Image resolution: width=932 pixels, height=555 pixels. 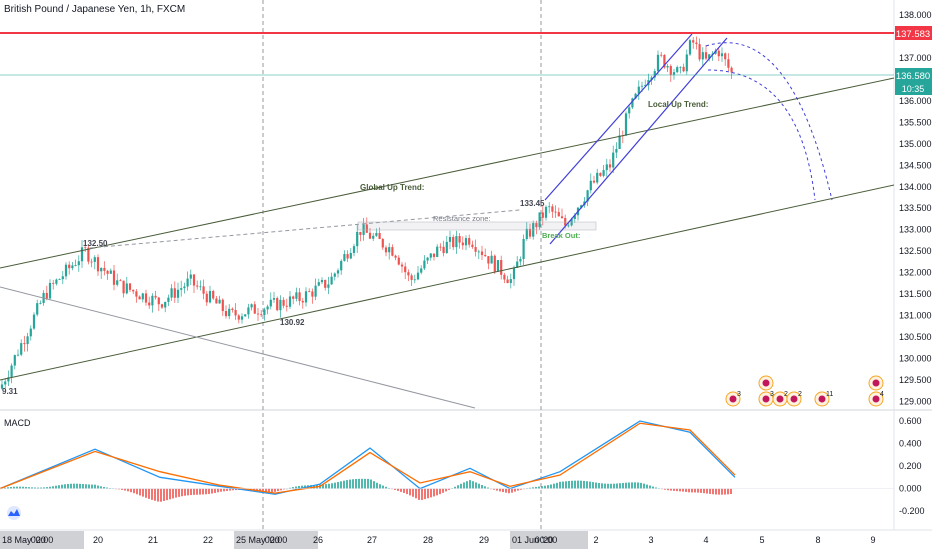 What do you see at coordinates (910, 444) in the screenshot?
I see `macd-tick-label: 0.400` at bounding box center [910, 444].